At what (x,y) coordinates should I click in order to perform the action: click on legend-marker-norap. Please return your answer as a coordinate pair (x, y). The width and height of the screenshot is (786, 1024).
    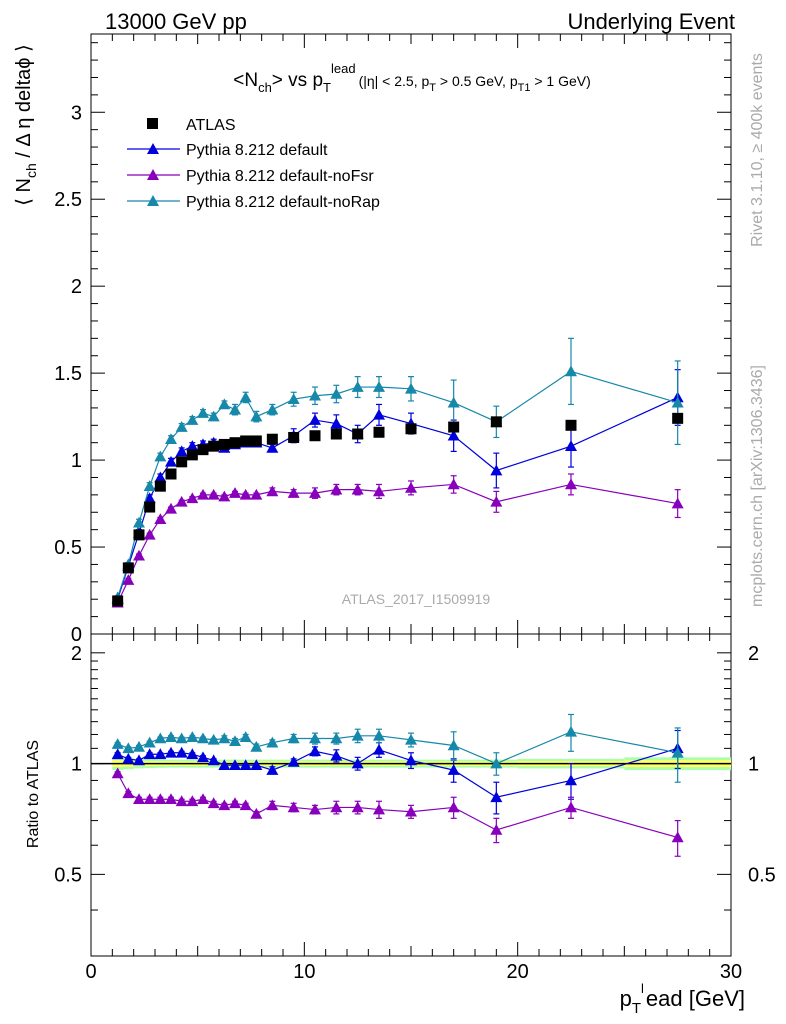
    Looking at the image, I should click on (153, 200).